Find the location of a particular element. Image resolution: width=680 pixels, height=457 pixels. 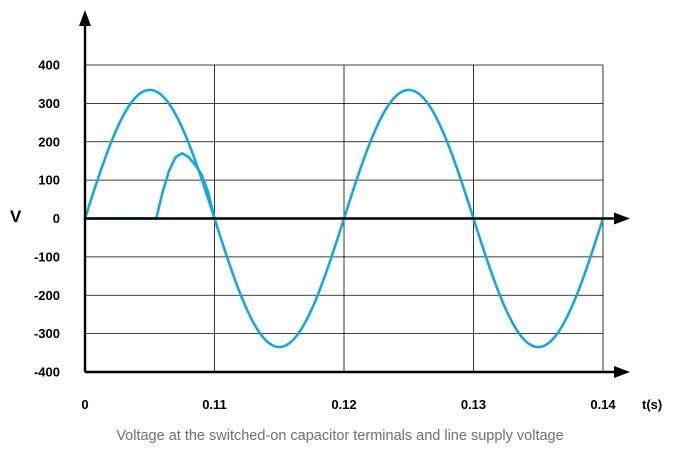

y-tick-label: -100 is located at coordinates (47, 256).